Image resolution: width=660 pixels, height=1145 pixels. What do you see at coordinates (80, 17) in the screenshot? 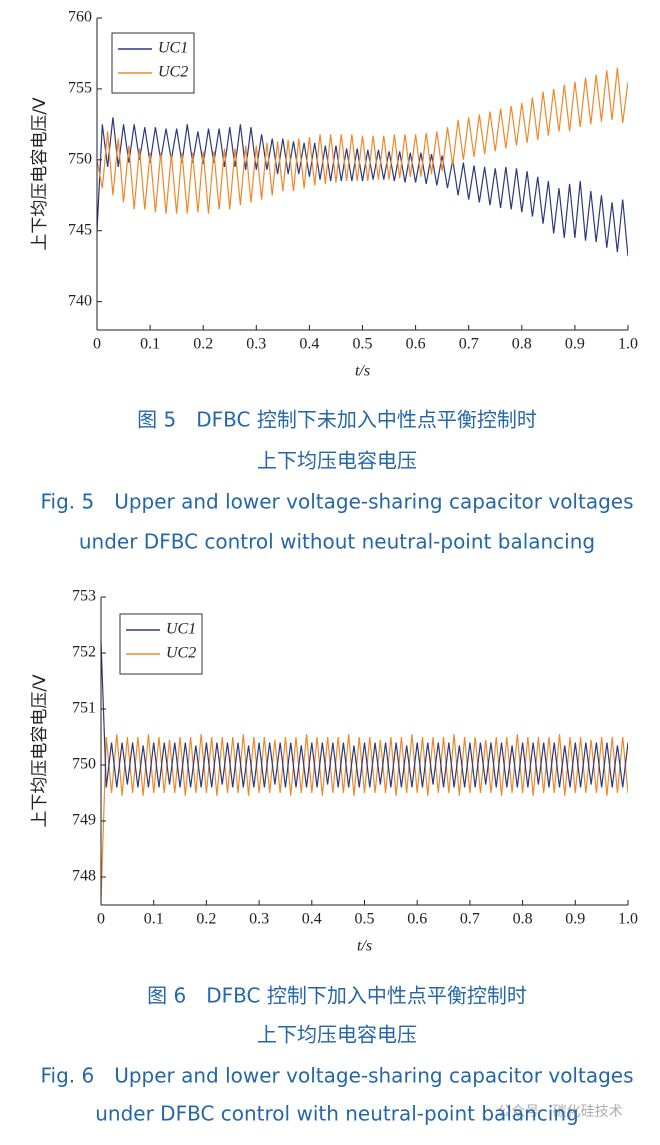
I see `y-tick-label: 760` at bounding box center [80, 17].